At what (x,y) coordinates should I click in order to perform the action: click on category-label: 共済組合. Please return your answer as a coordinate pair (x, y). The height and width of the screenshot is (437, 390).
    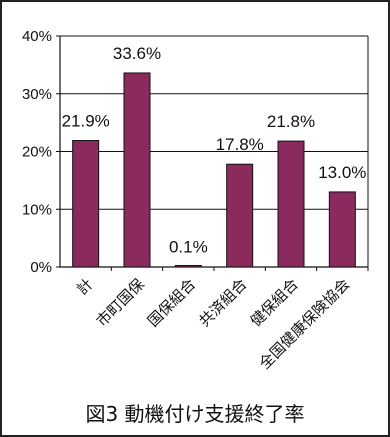
    Looking at the image, I should click on (222, 302).